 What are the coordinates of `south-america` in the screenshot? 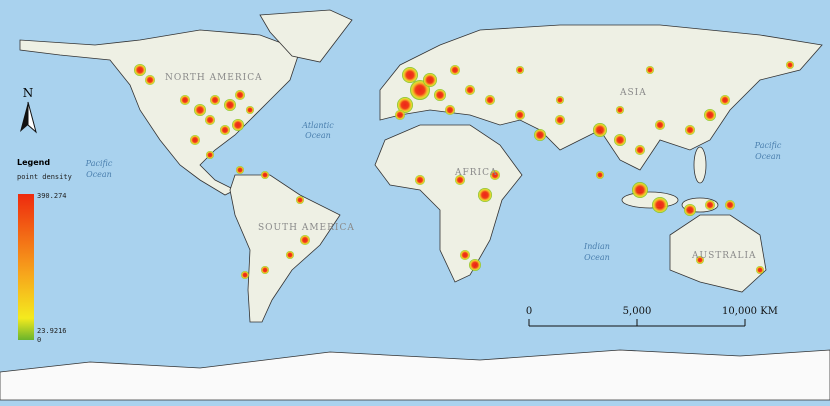 It's located at (285, 248).